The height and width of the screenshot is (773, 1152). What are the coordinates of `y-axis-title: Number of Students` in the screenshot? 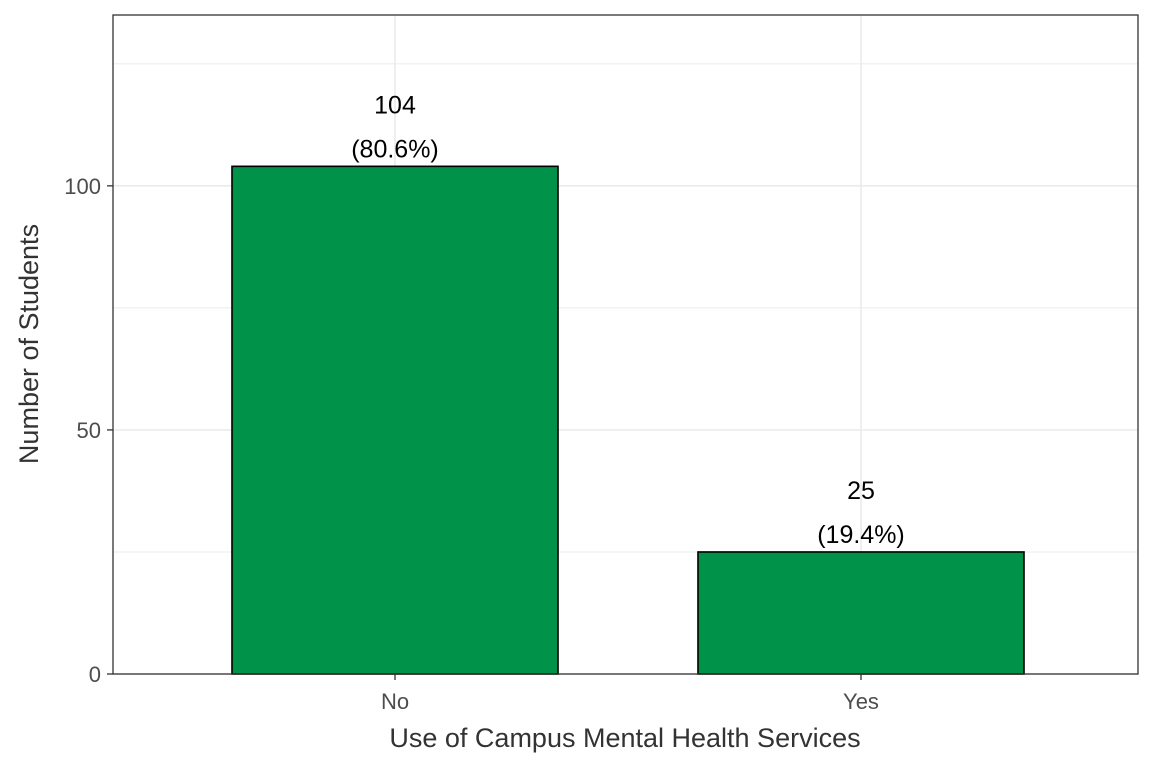 It's located at (29, 344).